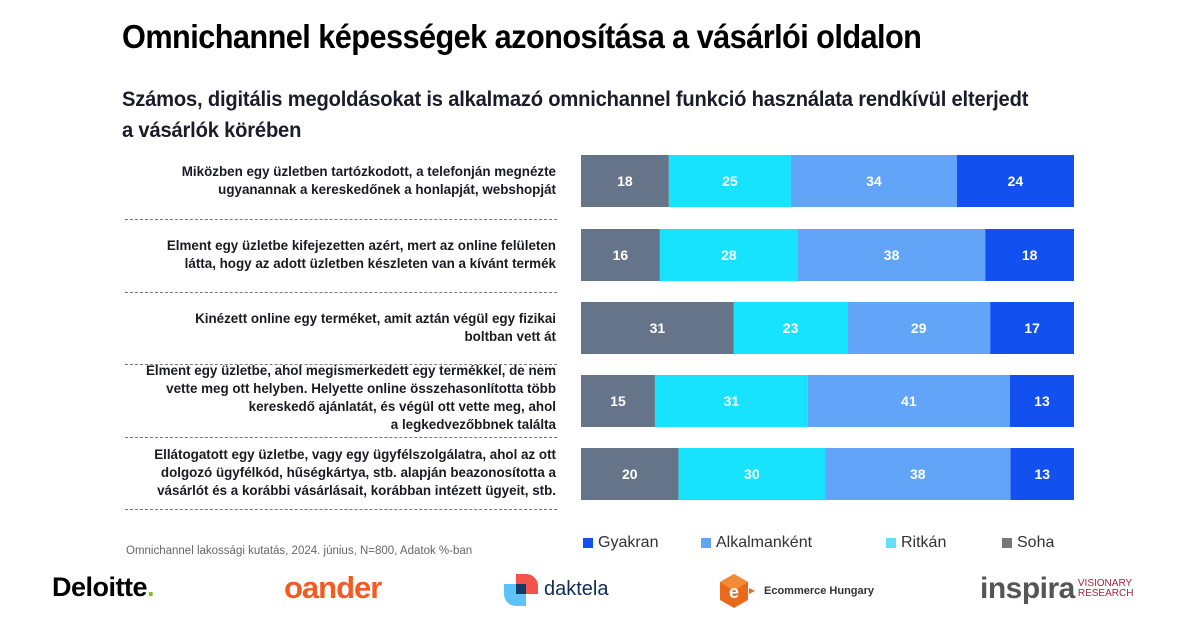 The width and height of the screenshot is (1200, 628). I want to click on data-label: 34, so click(874, 181).